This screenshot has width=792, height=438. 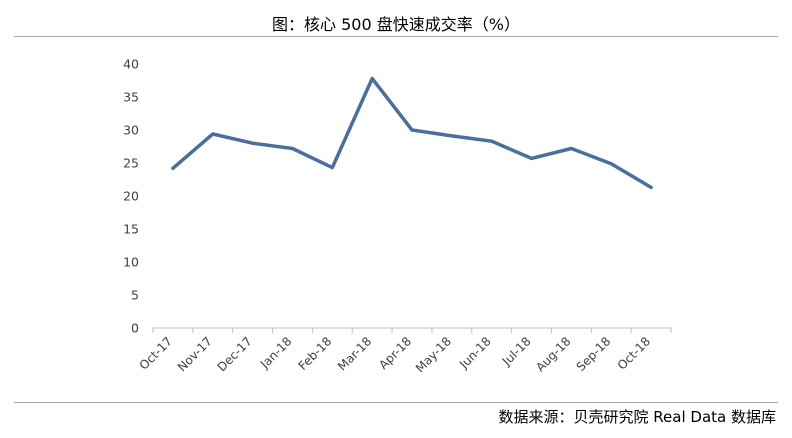 What do you see at coordinates (475, 353) in the screenshot?
I see `x-tick-label: Jun-18` at bounding box center [475, 353].